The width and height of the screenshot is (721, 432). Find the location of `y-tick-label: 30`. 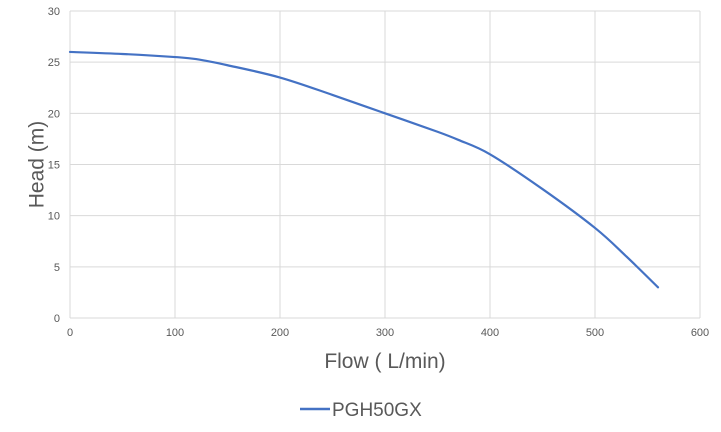

y-tick-label: 30 is located at coordinates (54, 12).